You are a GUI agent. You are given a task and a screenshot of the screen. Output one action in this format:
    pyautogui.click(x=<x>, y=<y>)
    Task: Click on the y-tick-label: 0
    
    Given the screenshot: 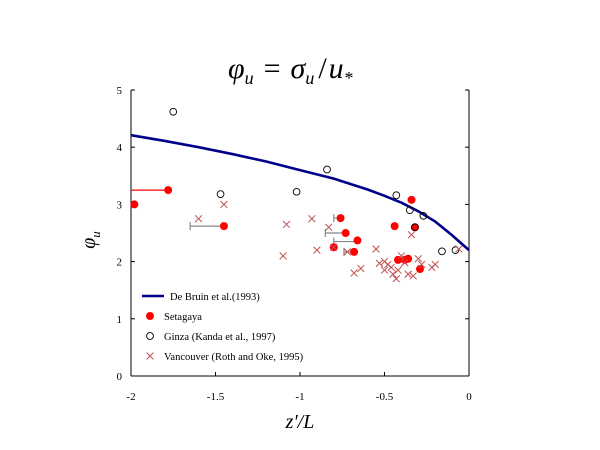 What is the action you would take?
    pyautogui.click(x=120, y=377)
    